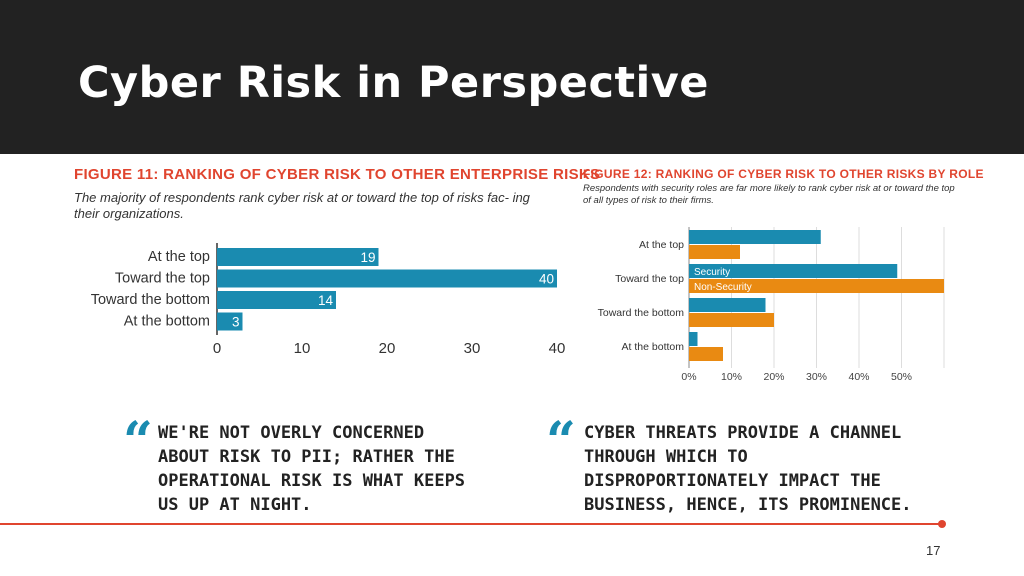  What do you see at coordinates (302, 348) in the screenshot?
I see `x-tick-label: 10` at bounding box center [302, 348].